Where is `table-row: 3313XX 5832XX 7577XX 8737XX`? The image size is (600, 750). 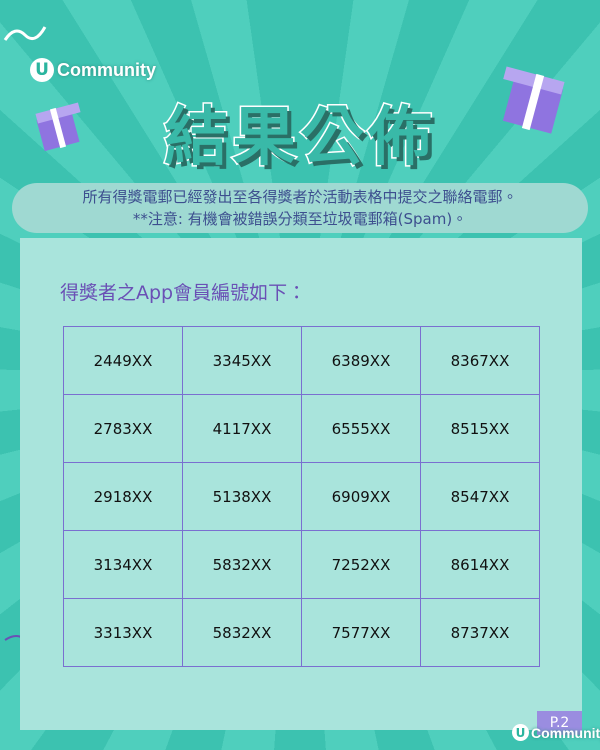
table-row: 3313XX 5832XX 7577XX 8737XX is located at coordinates (301, 632).